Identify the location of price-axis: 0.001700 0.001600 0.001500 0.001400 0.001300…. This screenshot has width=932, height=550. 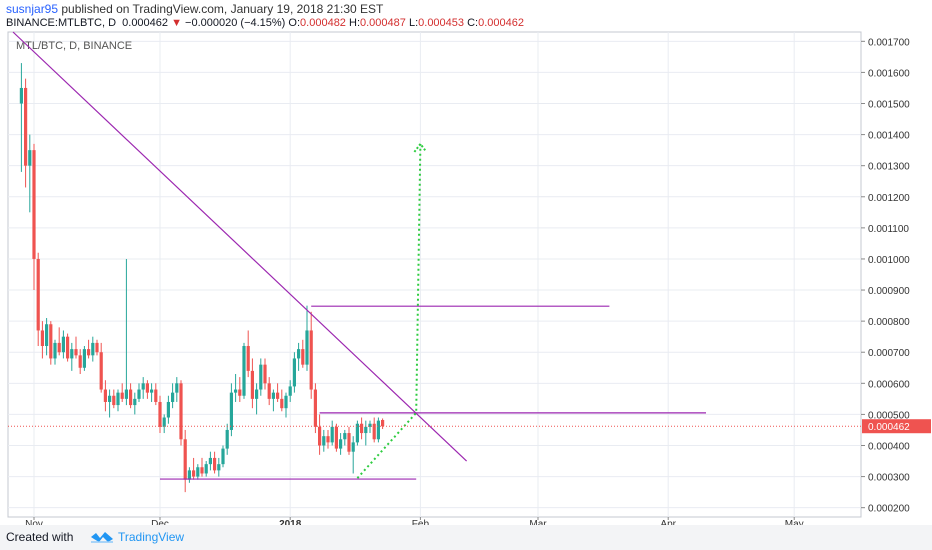
(885, 276).